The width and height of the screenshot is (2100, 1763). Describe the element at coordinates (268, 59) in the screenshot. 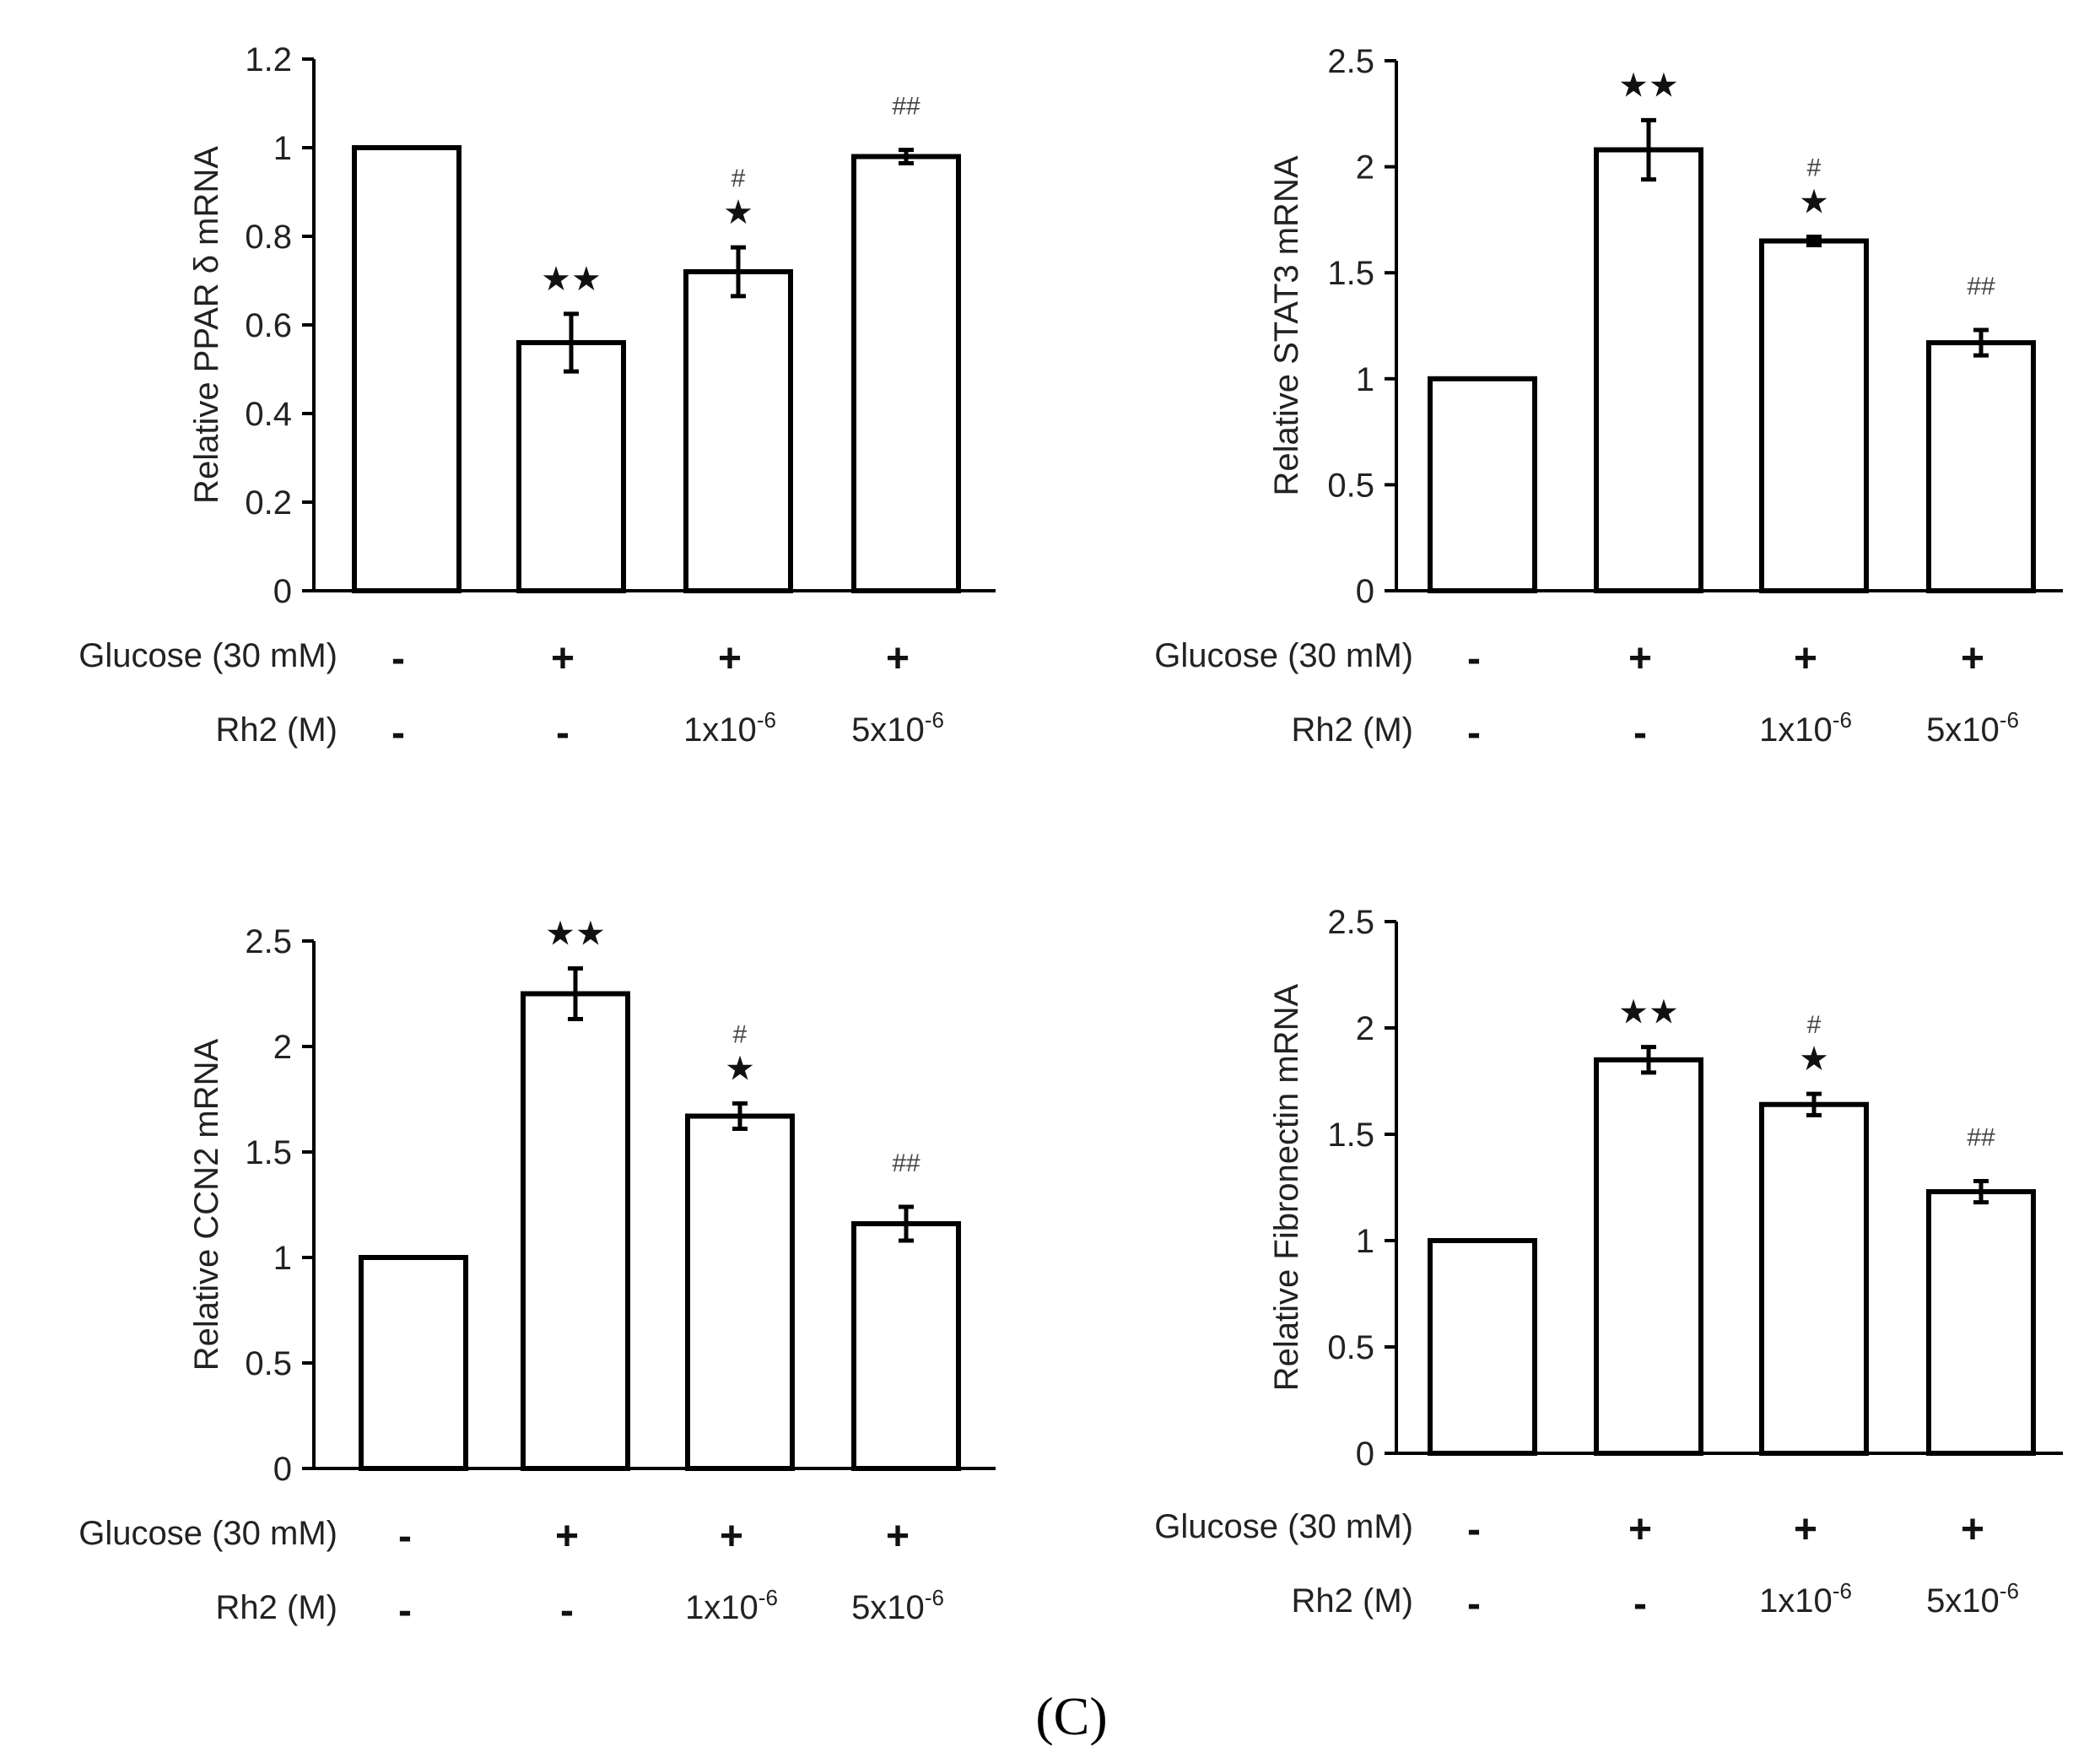

I see `y-tick-label: 1.2` at that location.